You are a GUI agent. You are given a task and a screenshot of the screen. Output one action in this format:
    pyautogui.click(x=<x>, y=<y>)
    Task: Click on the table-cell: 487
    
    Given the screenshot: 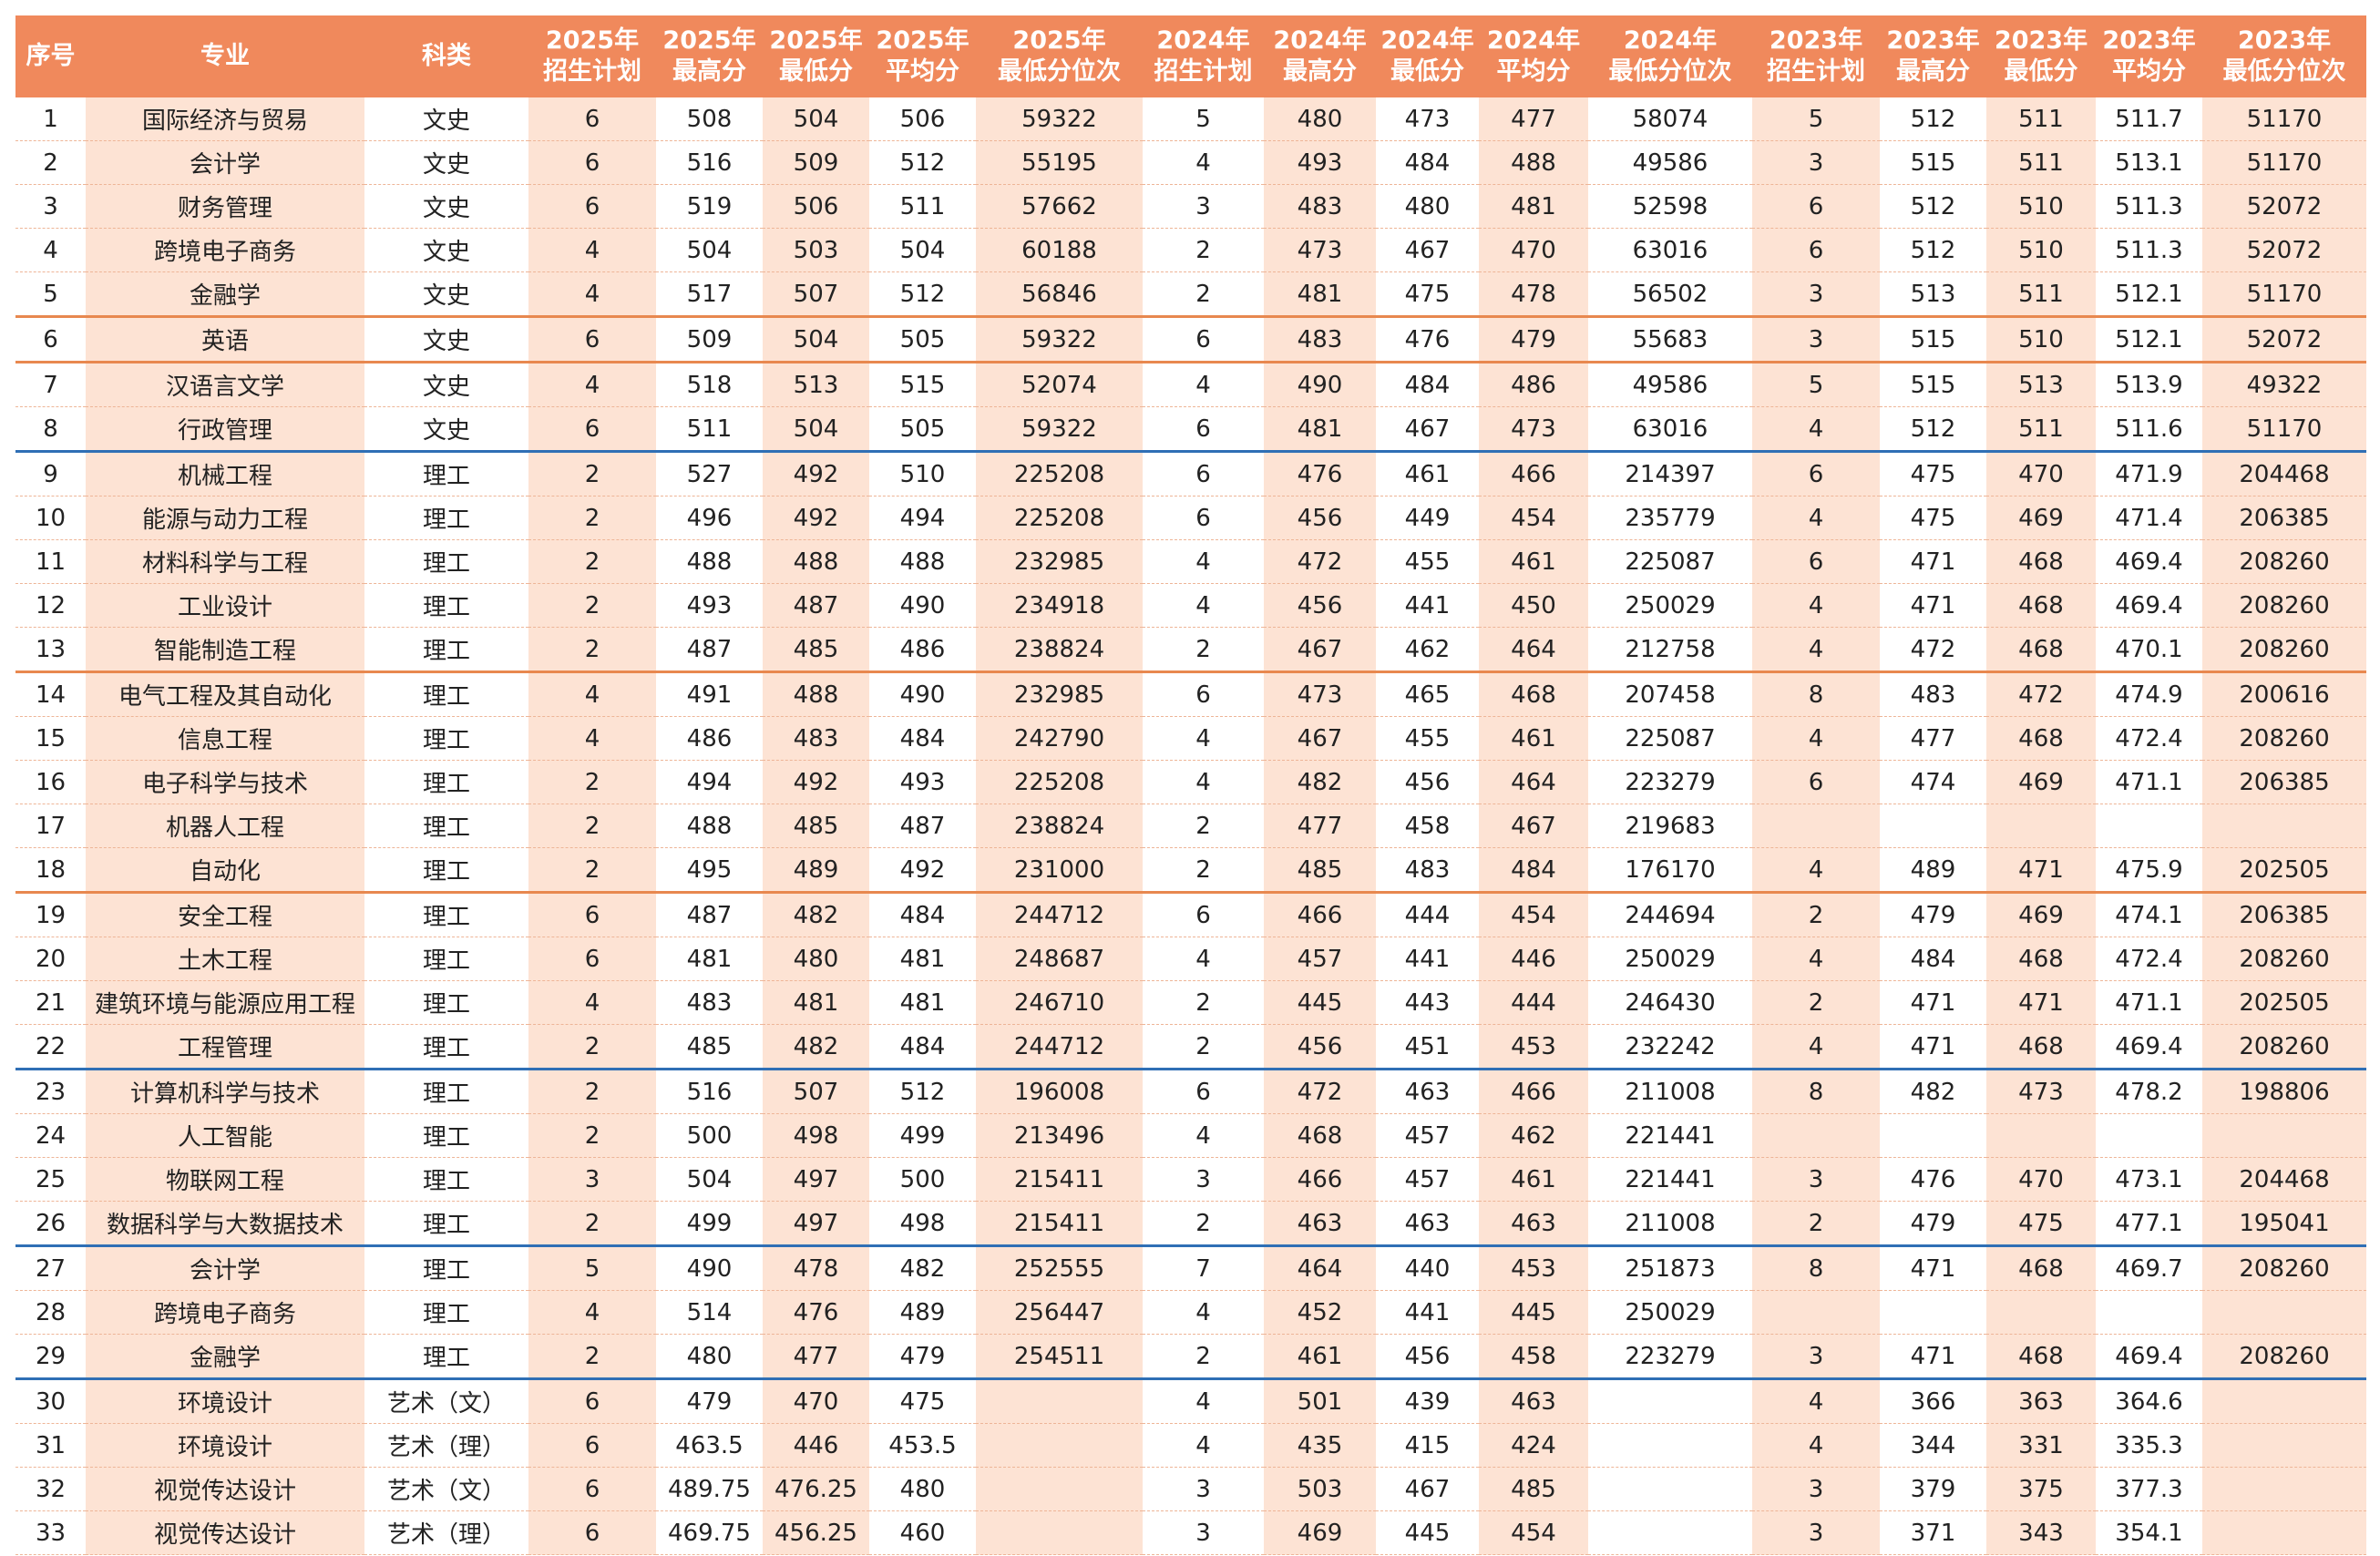 What is the action you would take?
    pyautogui.click(x=710, y=915)
    